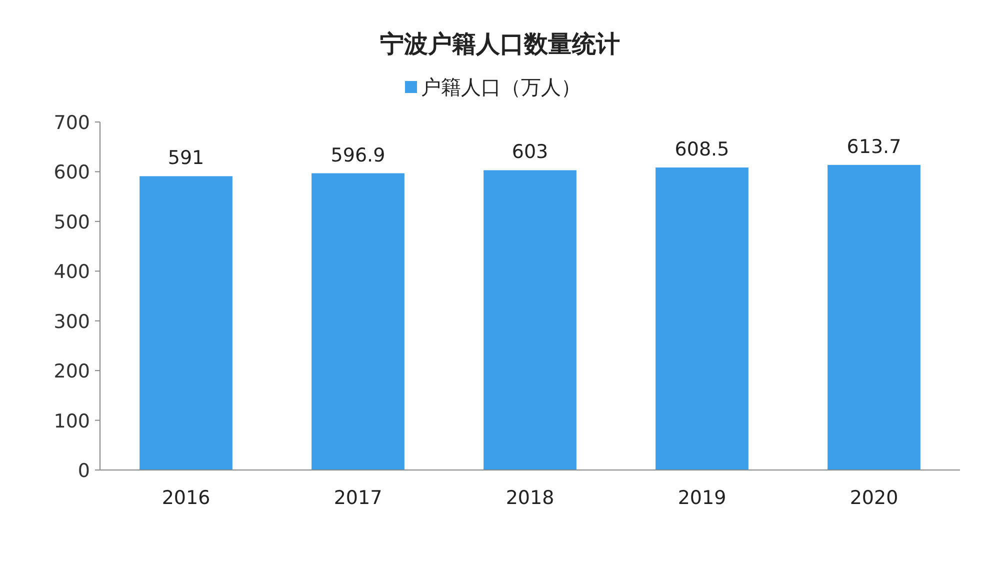 The height and width of the screenshot is (567, 1000). What do you see at coordinates (500, 44) in the screenshot?
I see `chart-title: 宁波户籍人口数量统计` at bounding box center [500, 44].